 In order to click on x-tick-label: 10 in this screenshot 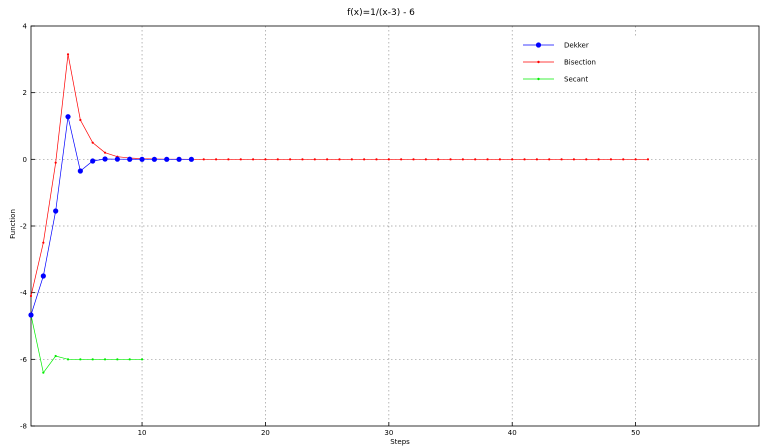, I will do `click(142, 433)`.